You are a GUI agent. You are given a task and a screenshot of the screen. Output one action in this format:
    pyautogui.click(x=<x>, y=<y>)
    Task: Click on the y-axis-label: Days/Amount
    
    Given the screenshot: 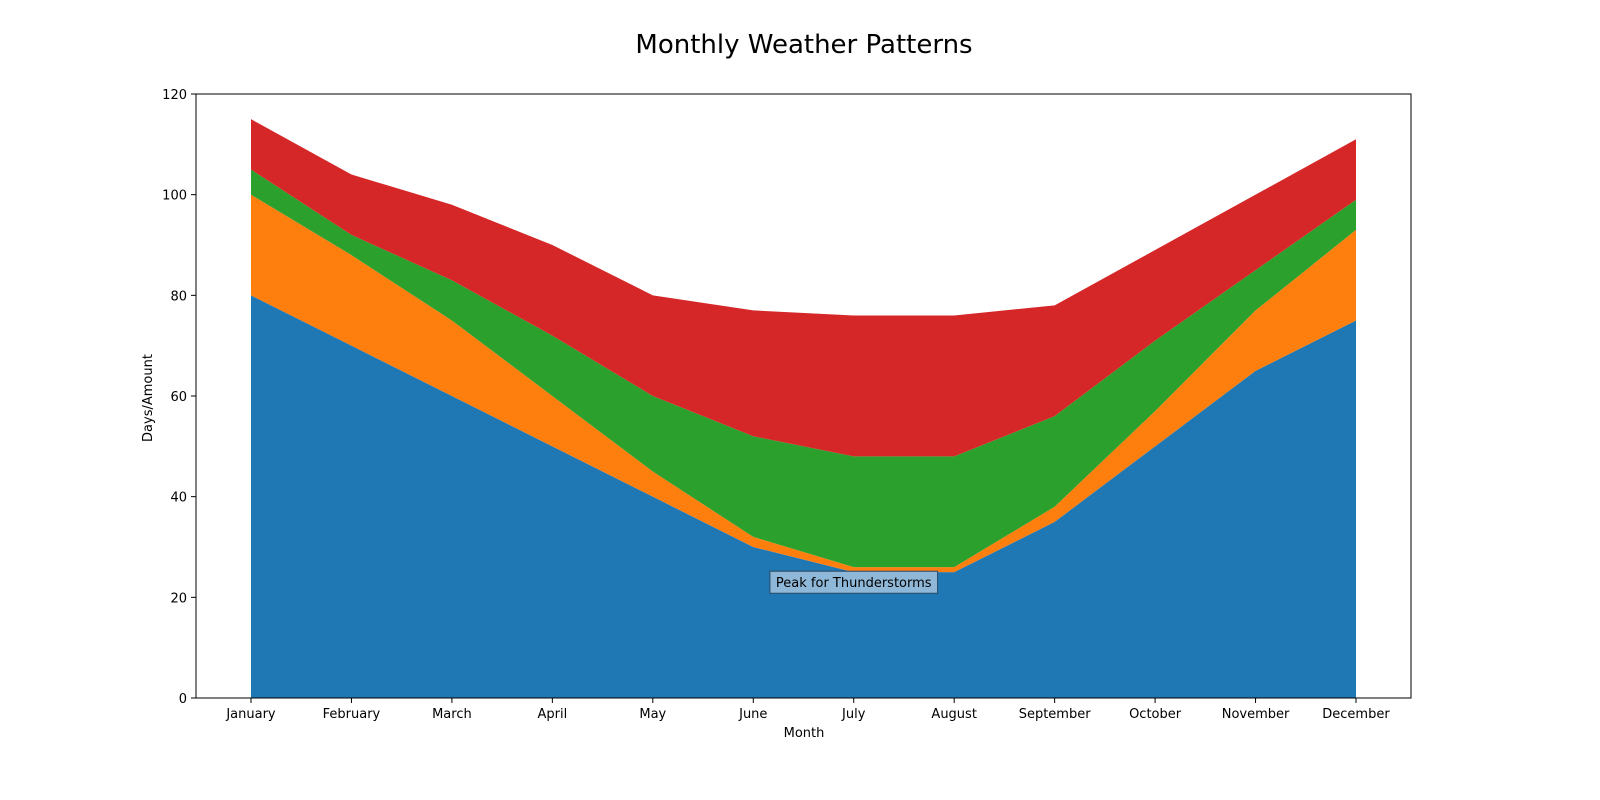 What is the action you would take?
    pyautogui.click(x=148, y=398)
    